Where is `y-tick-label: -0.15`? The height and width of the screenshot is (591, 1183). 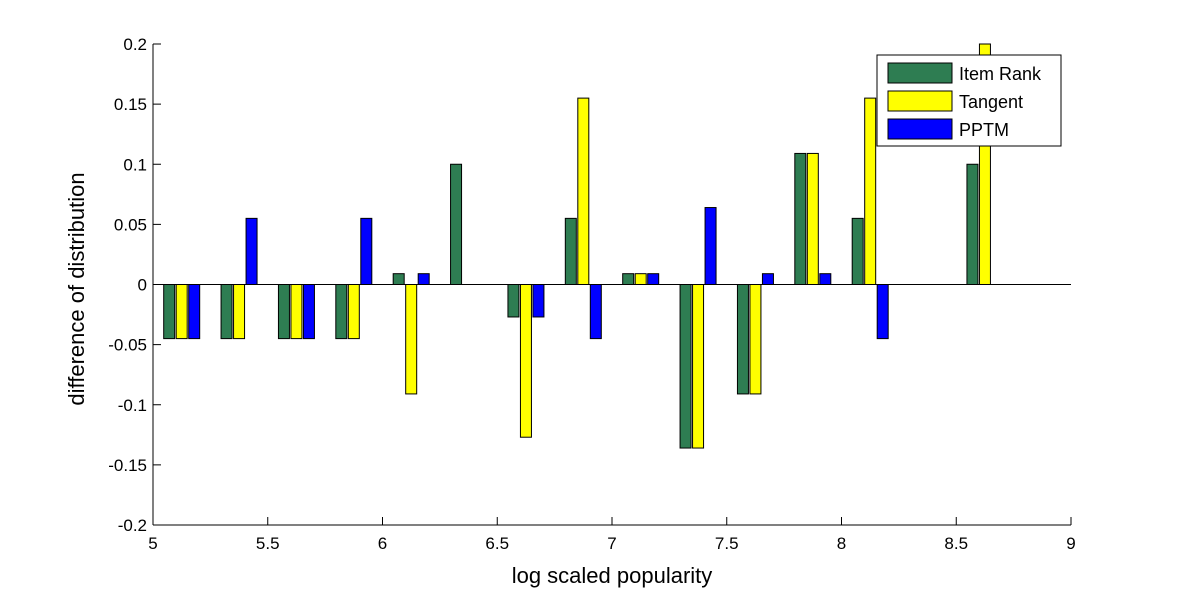
y-tick-label: -0.15 is located at coordinates (127, 465).